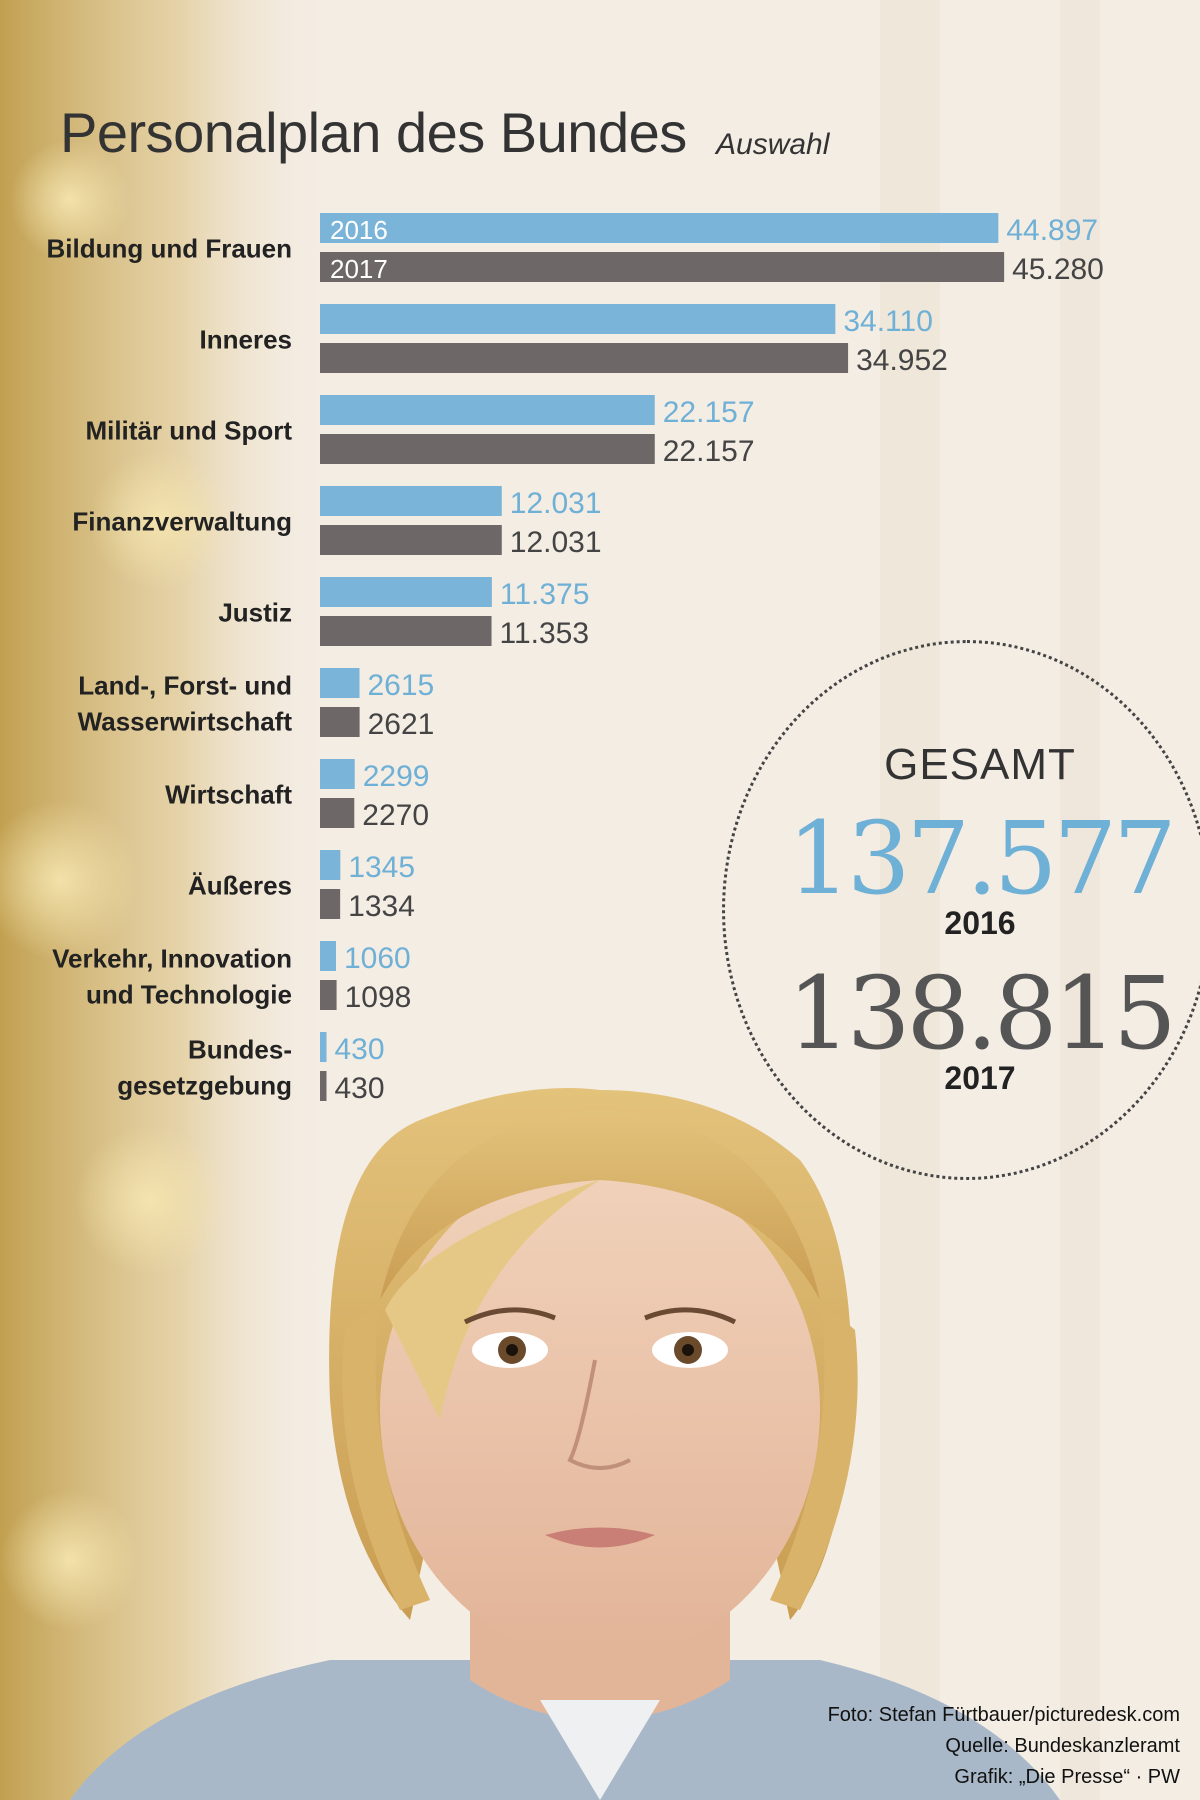 The height and width of the screenshot is (1800, 1200). What do you see at coordinates (185, 686) in the screenshot?
I see `category-label: Land-, Forst- und` at bounding box center [185, 686].